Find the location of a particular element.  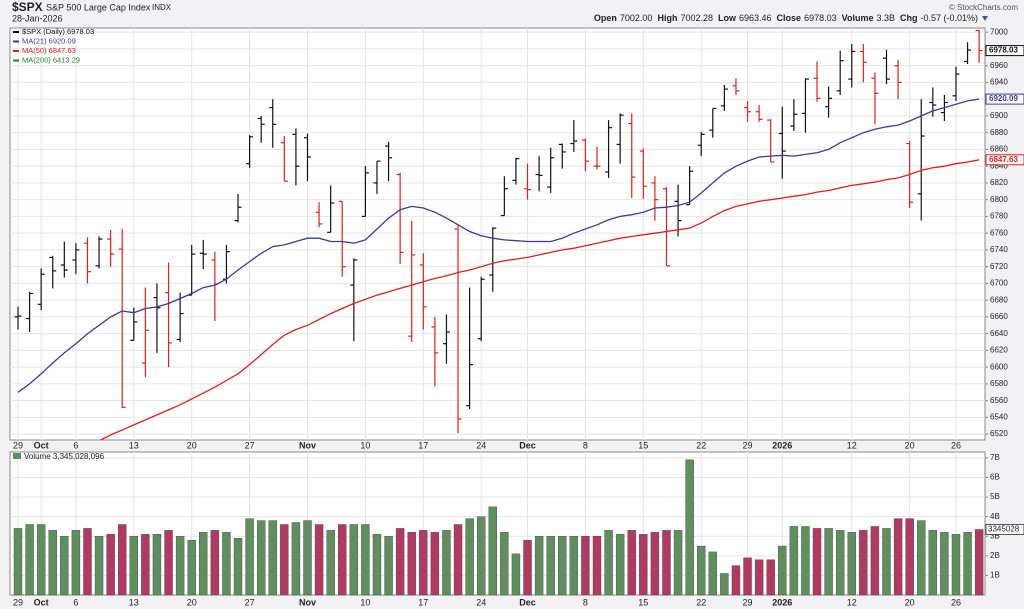

y-tick-label: 6740 is located at coordinates (999, 249).